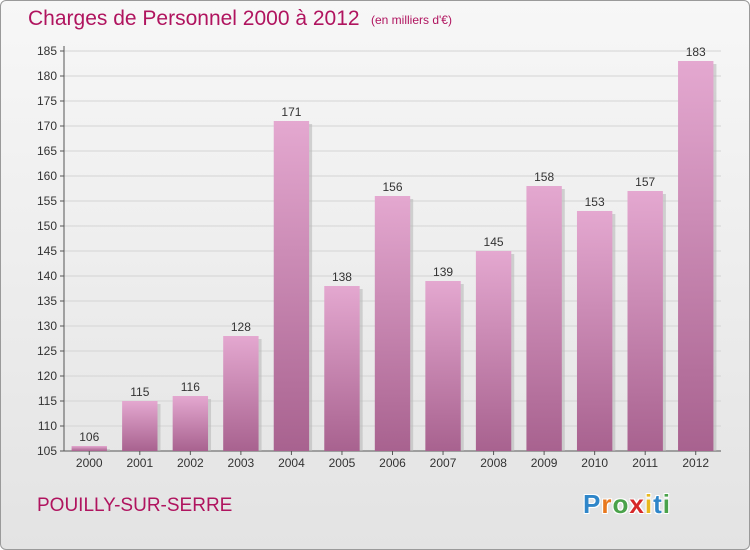 The height and width of the screenshot is (550, 750). I want to click on bar-value-label: 158, so click(544, 177).